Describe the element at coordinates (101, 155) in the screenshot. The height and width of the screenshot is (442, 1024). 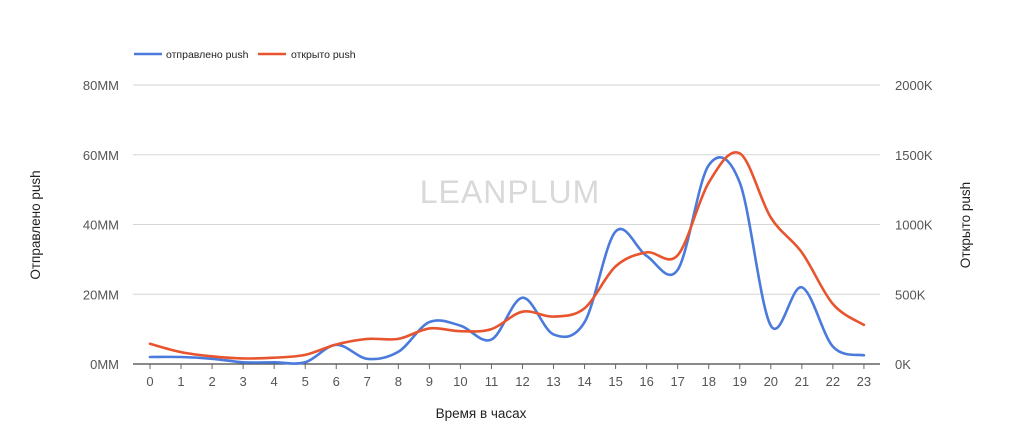
I see `left-tick-label: 60MM` at that location.